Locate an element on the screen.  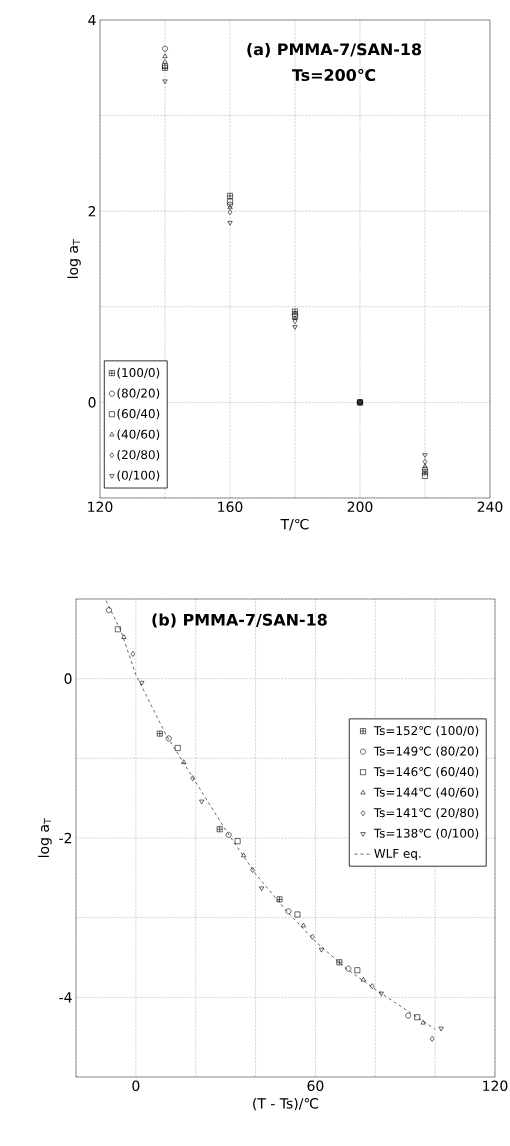
legend-label: Ts=152℃ (100/0) is located at coordinates (426, 731).